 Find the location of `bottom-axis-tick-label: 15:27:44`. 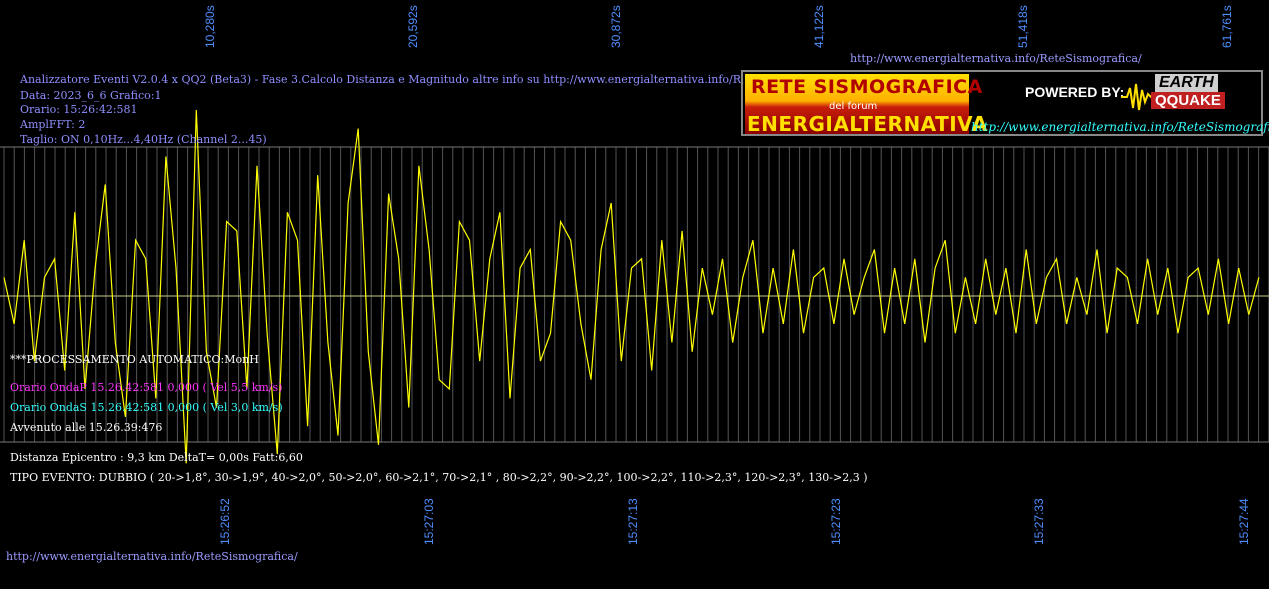

bottom-axis-tick-label: 15:27:44 is located at coordinates (1244, 521).